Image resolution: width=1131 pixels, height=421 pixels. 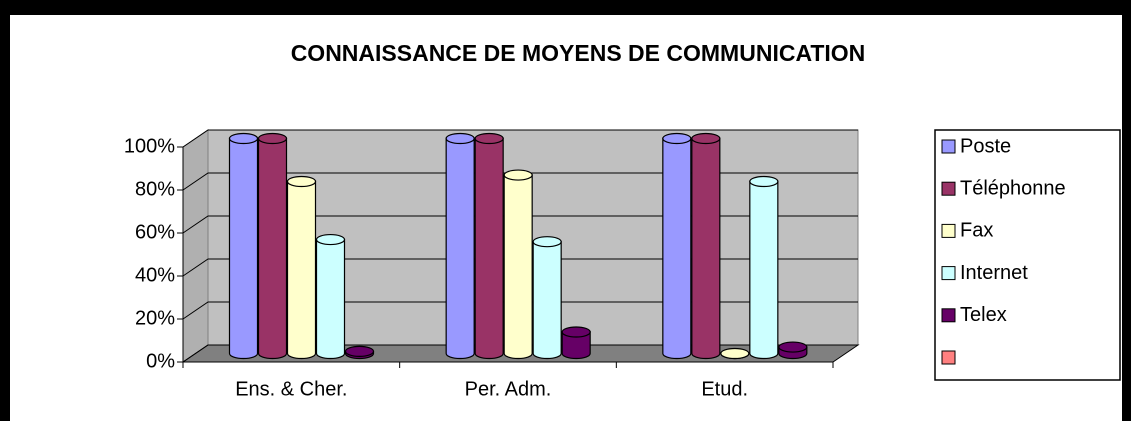 I want to click on legend-label: Fax, so click(x=976, y=231).